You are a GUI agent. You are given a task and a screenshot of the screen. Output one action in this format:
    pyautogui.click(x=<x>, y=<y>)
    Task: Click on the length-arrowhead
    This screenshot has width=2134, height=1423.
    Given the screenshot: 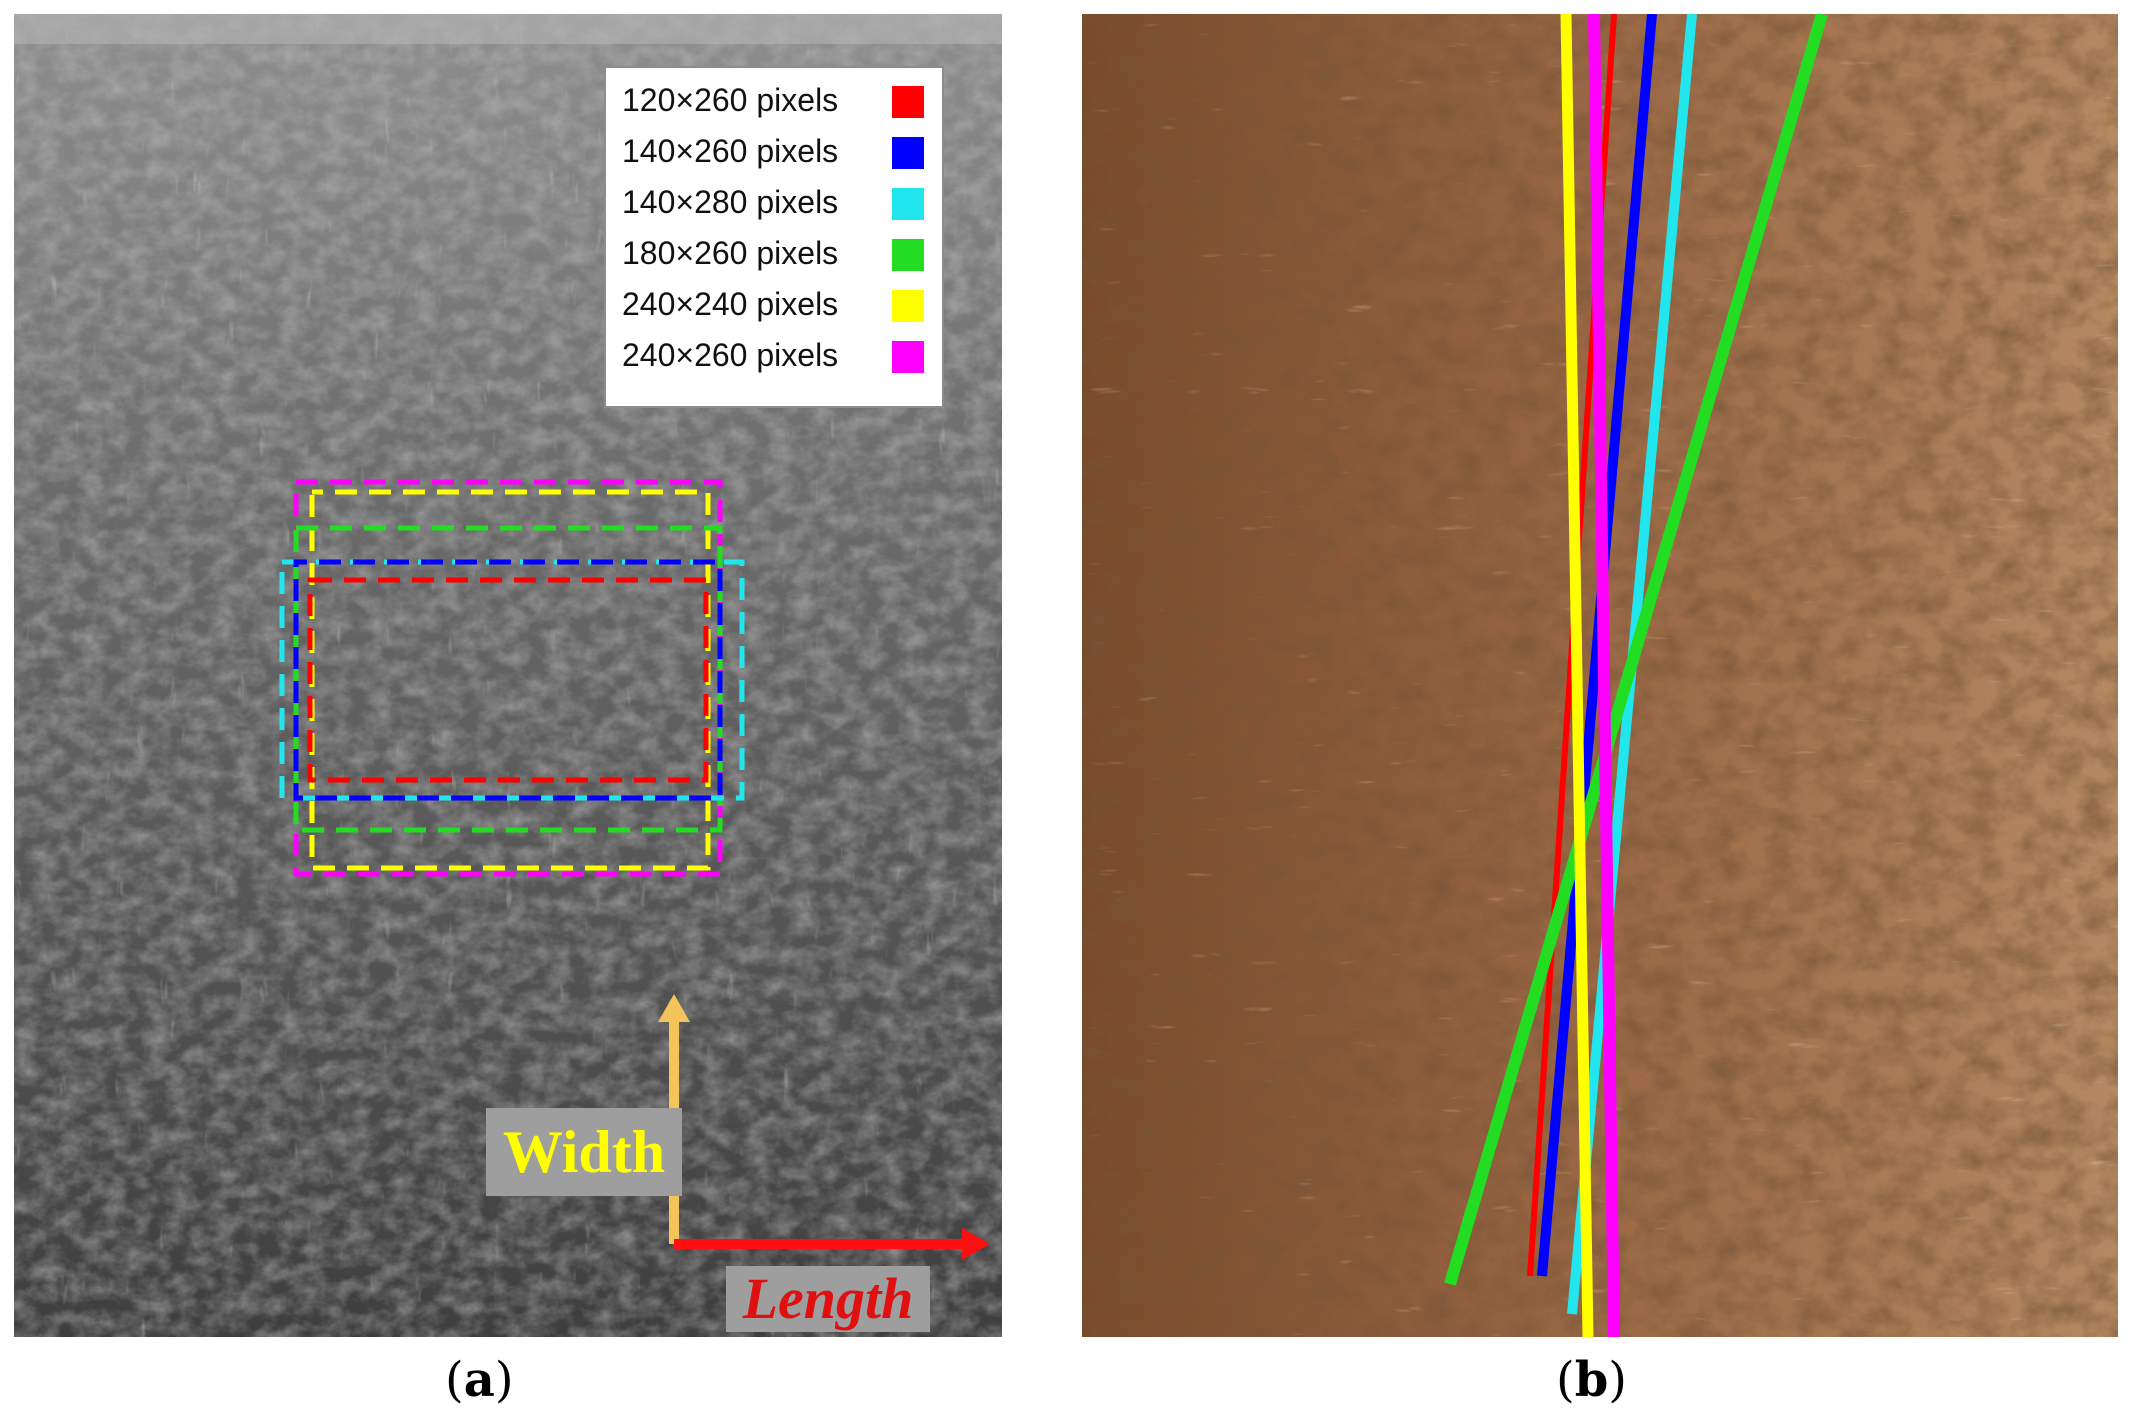 What is the action you would take?
    pyautogui.click(x=976, y=1244)
    